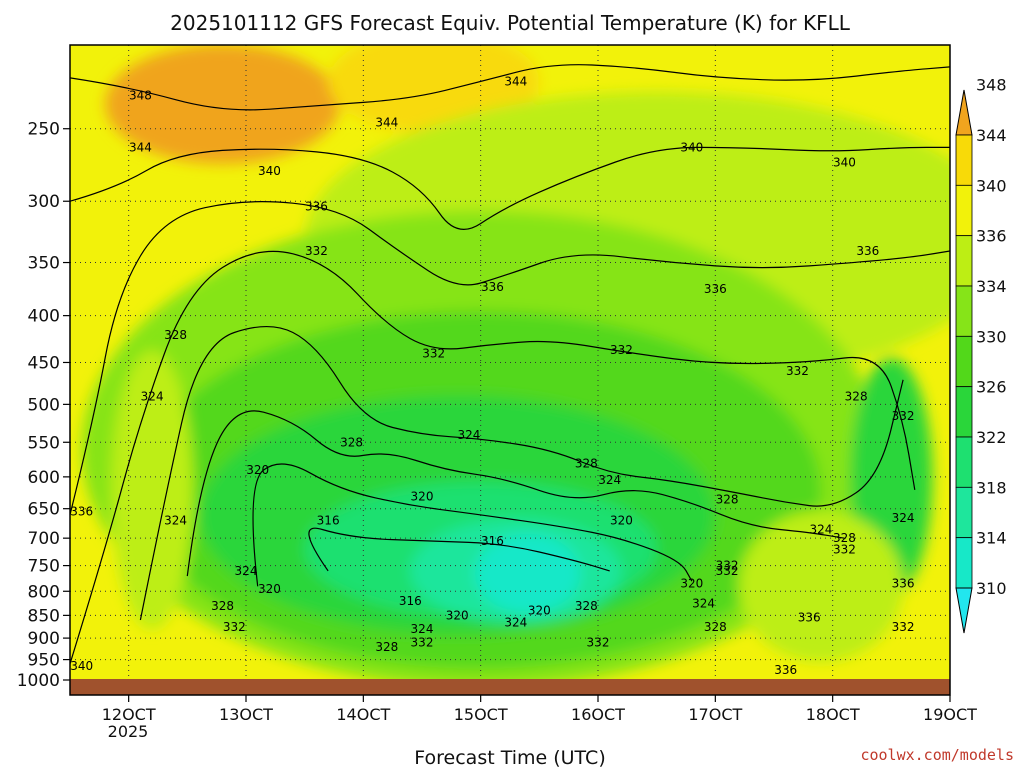 This screenshot has width=1024, height=768. I want to click on y-tick-label: 450, so click(44, 363).